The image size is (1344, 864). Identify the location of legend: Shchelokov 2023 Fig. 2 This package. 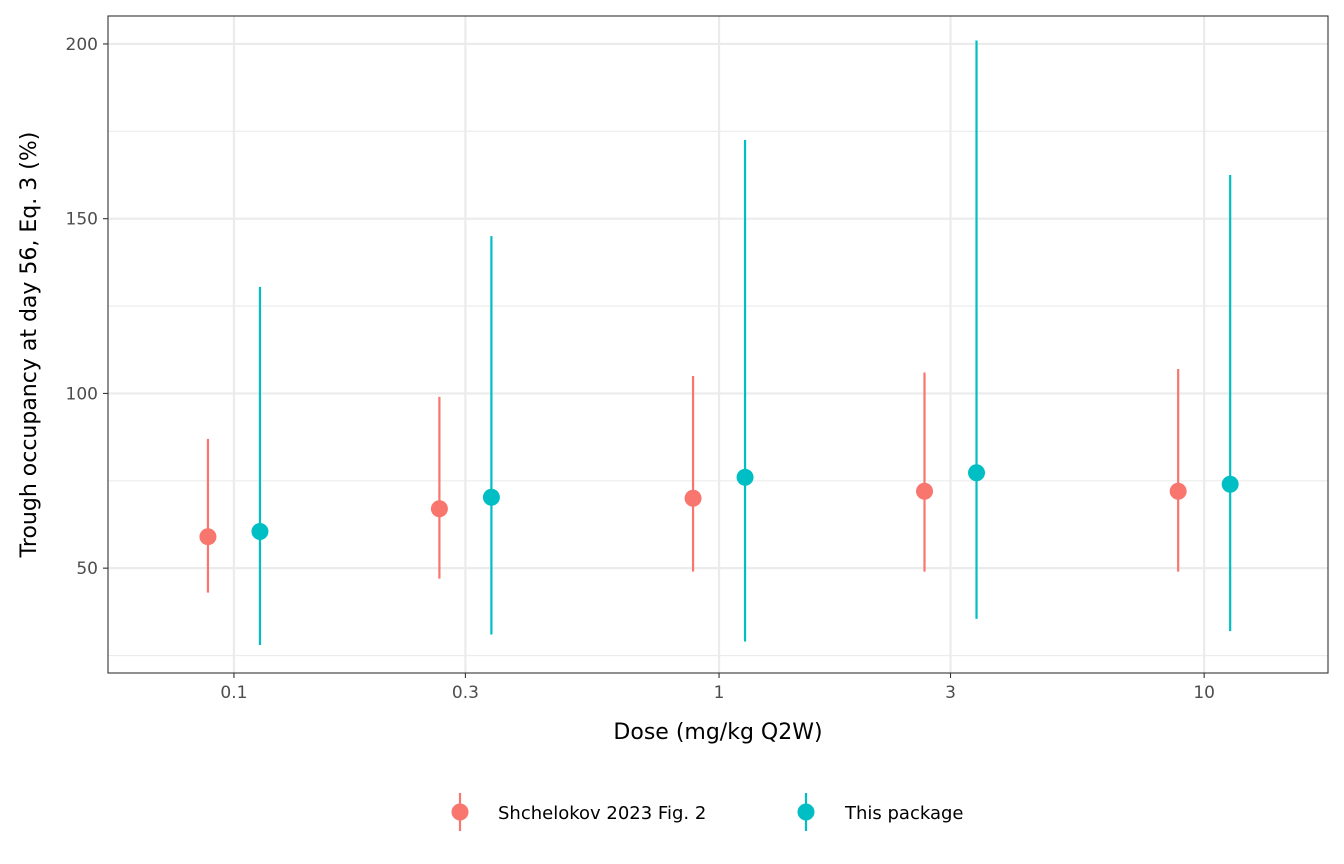
(707, 812).